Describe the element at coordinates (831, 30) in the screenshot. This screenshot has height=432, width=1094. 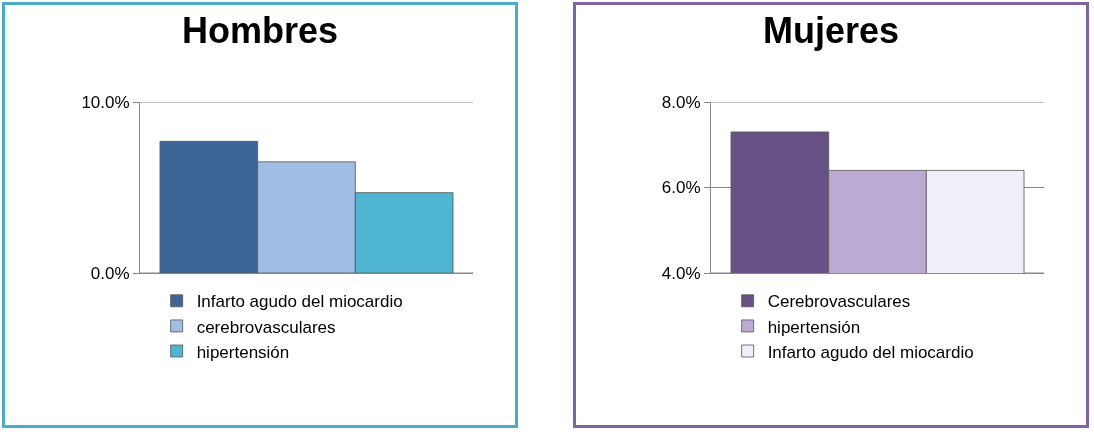
I see `chart-title: Mujeres` at that location.